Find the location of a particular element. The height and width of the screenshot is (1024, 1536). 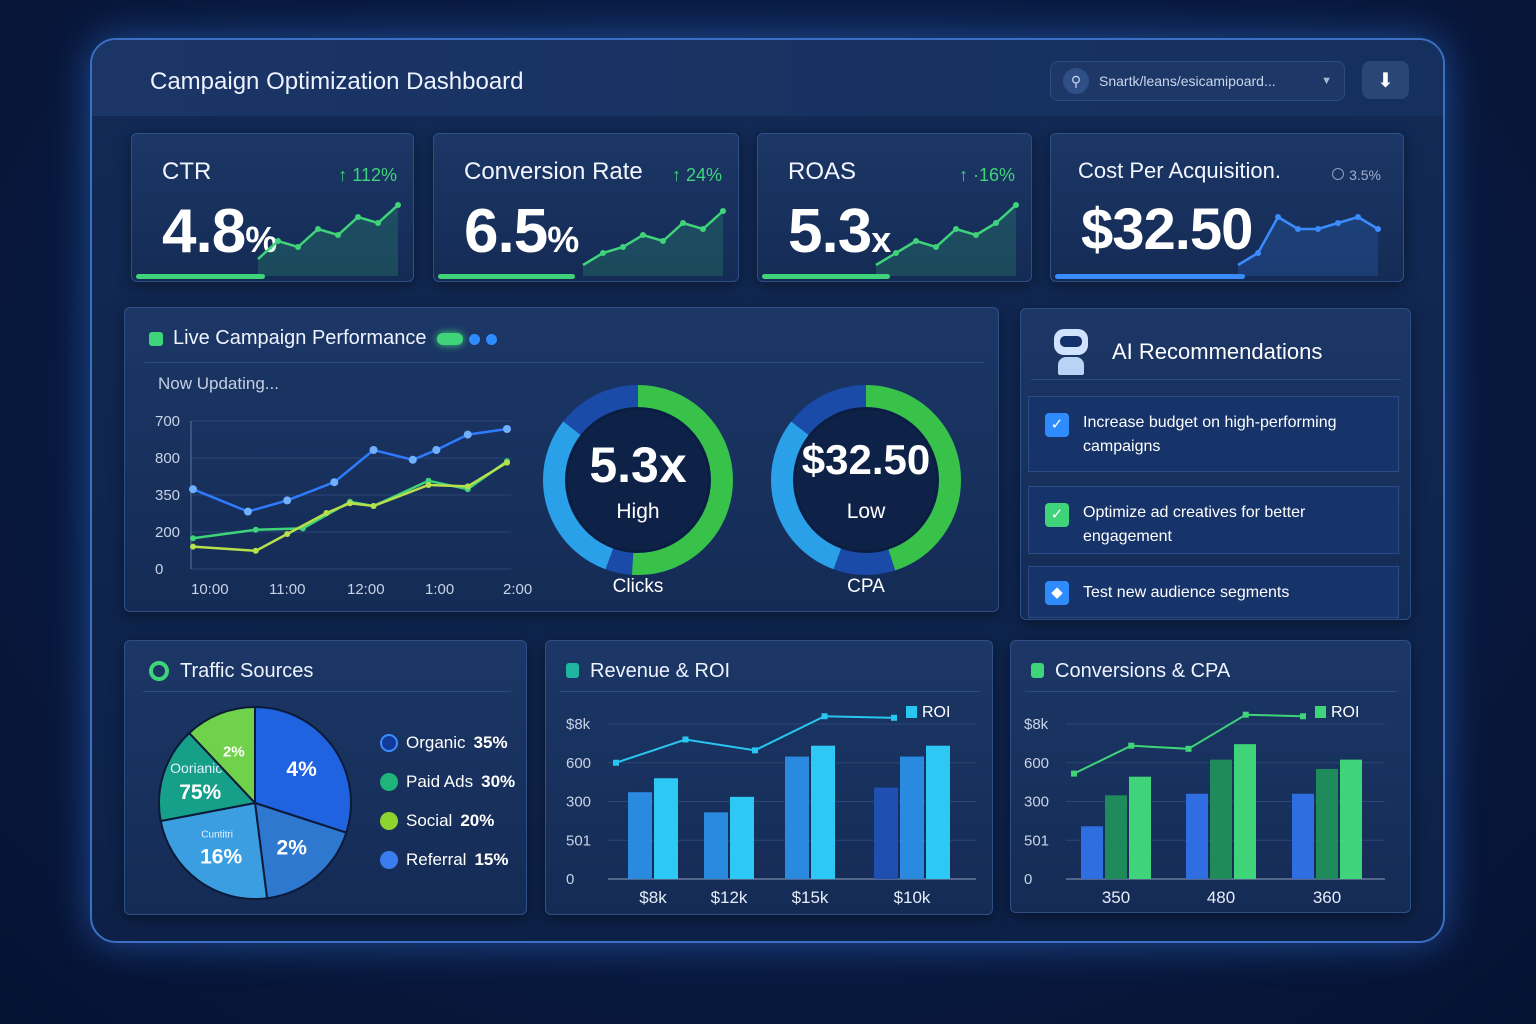

live-indicator-icon is located at coordinates (467, 339).